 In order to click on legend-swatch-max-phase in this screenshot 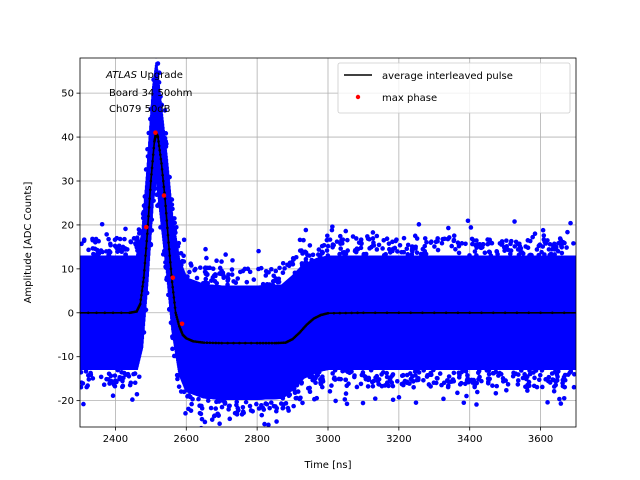, I will do `click(358, 97)`.